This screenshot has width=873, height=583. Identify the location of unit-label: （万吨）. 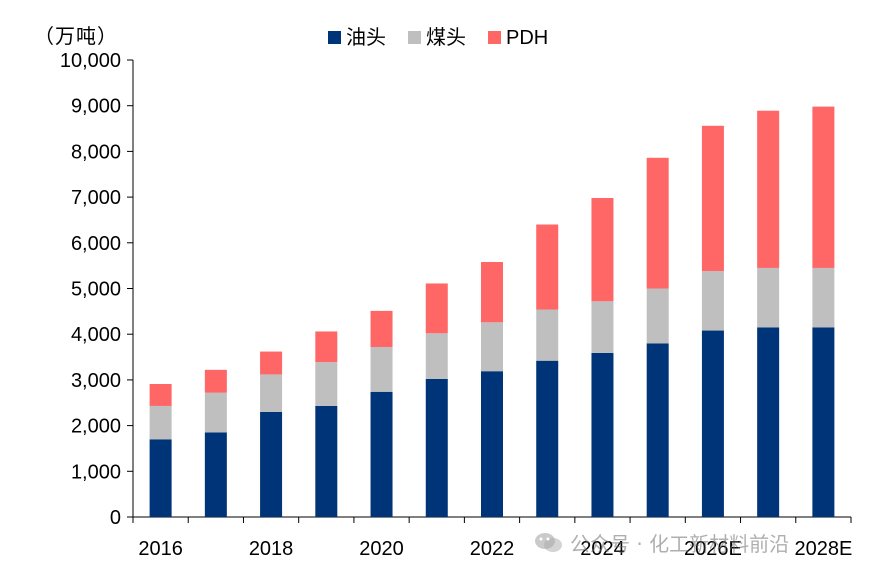
(76, 36).